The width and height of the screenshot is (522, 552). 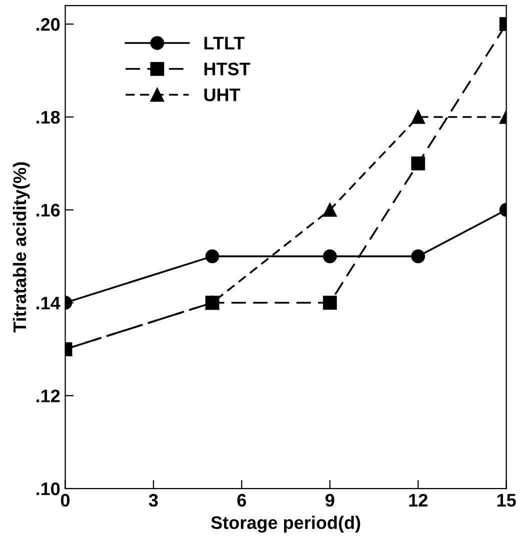 I want to click on y-tick-label: .14, so click(x=48, y=303).